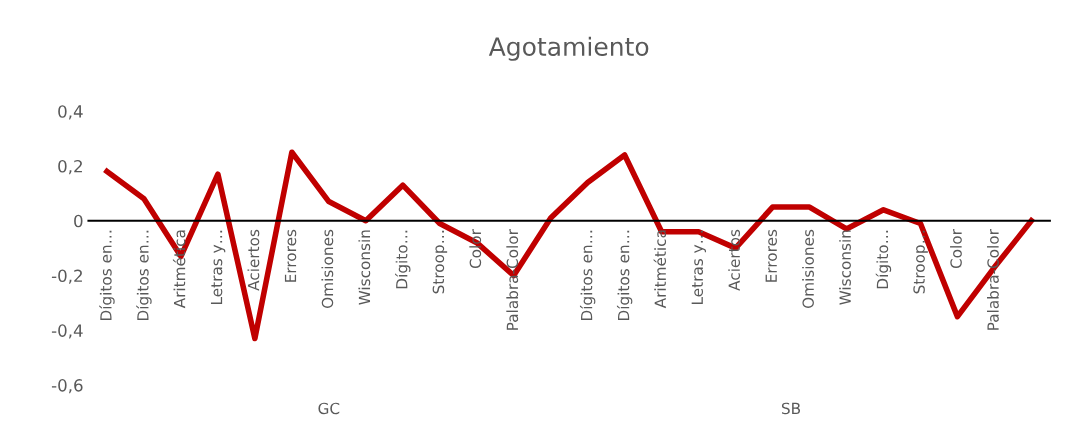  What do you see at coordinates (791, 408) in the screenshot?
I see `text: SB` at bounding box center [791, 408].